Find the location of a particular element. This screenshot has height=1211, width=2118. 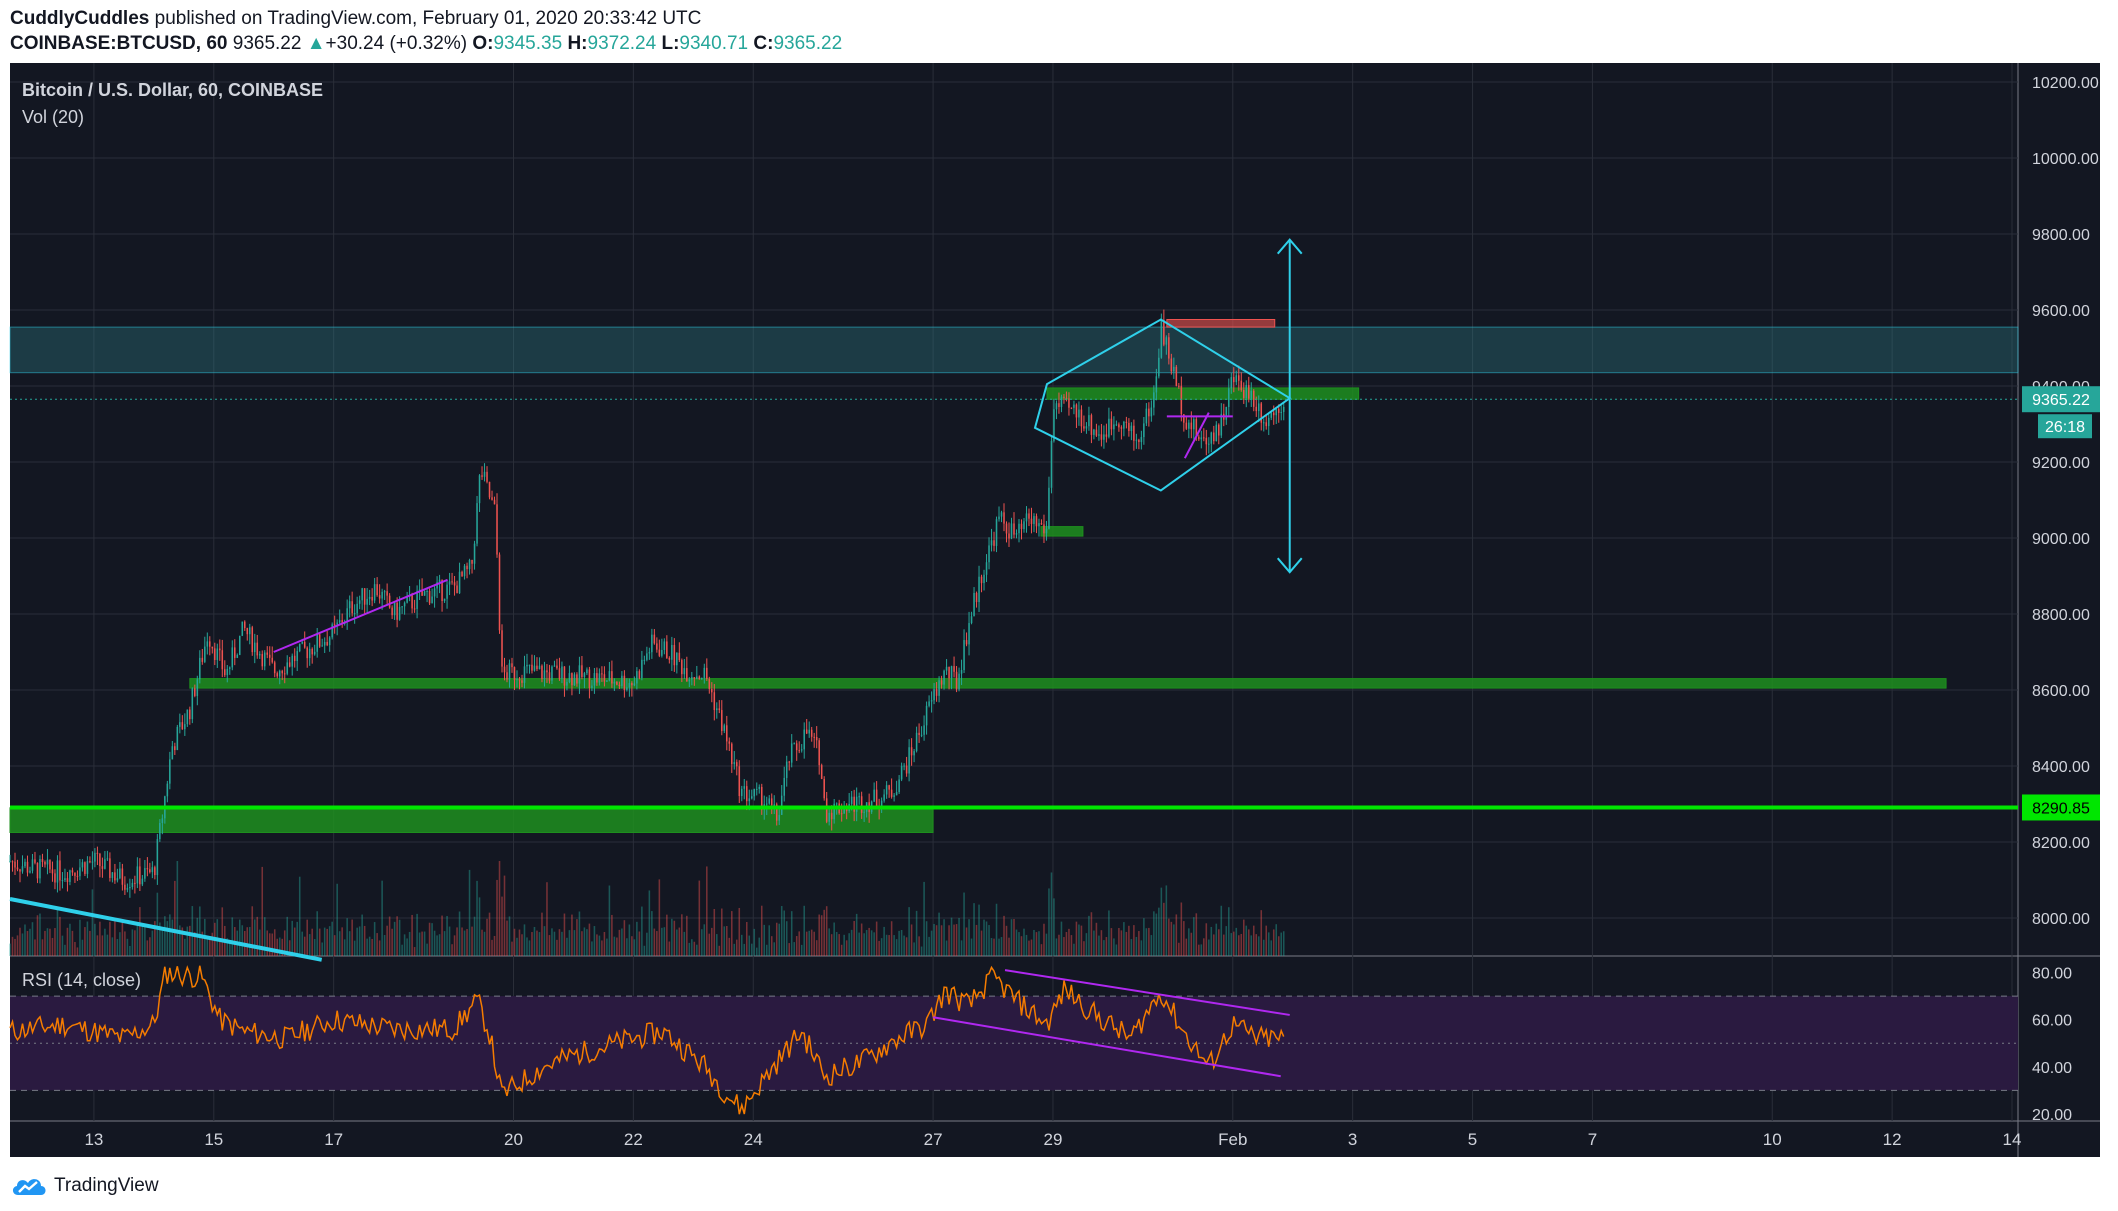

level-price-tag-label: 8290.85 is located at coordinates (2061, 808).